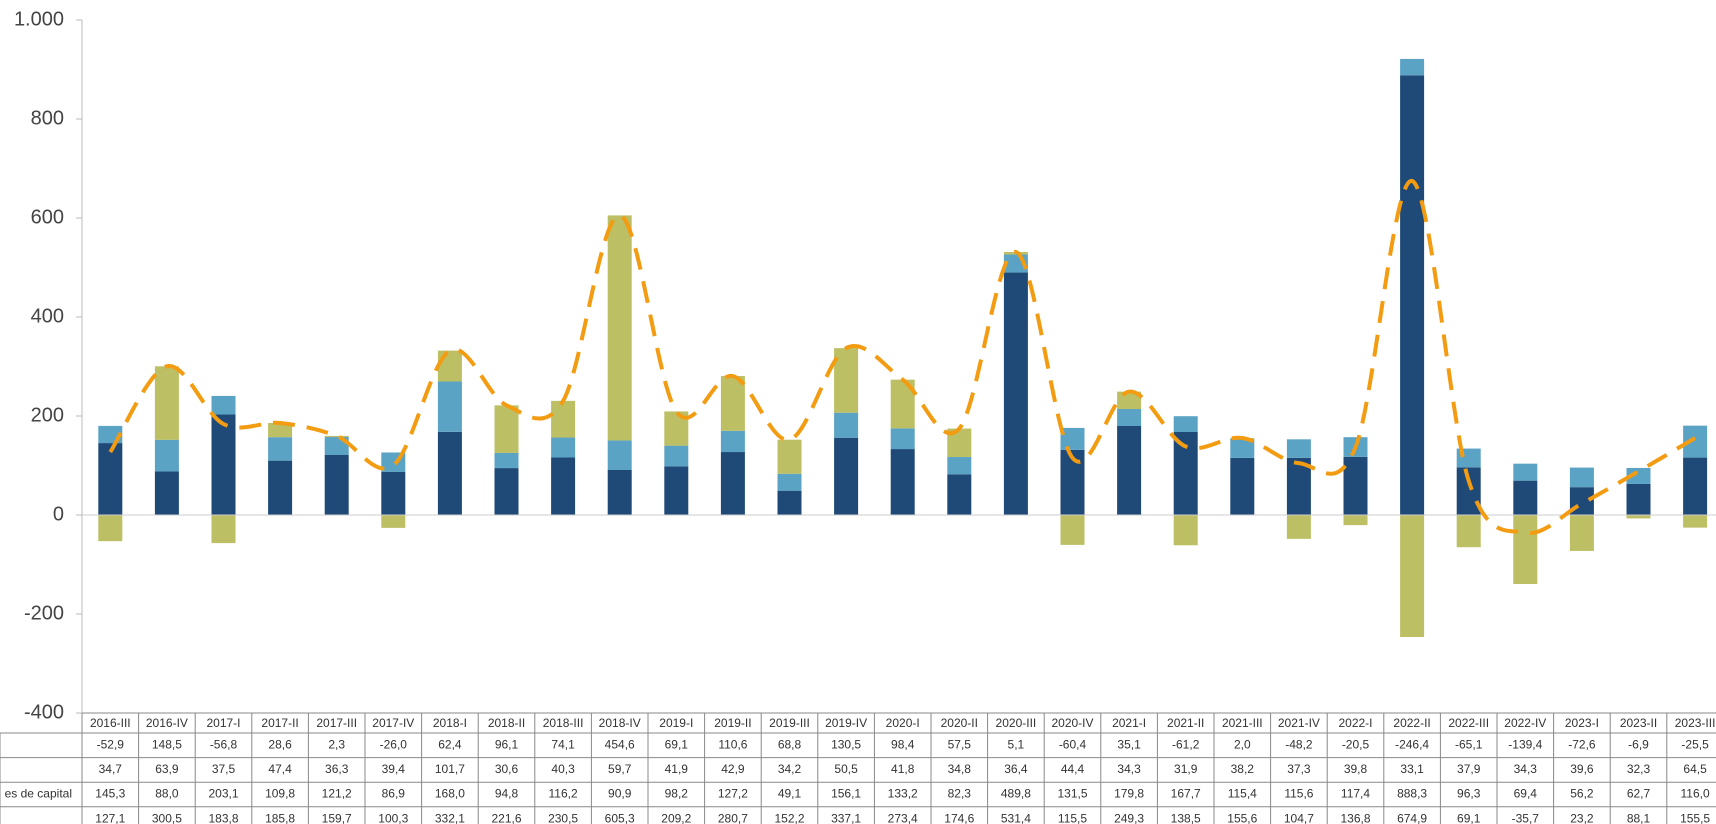 The height and width of the screenshot is (824, 1716). Describe the element at coordinates (620, 769) in the screenshot. I see `cell-value: 59,7` at that location.